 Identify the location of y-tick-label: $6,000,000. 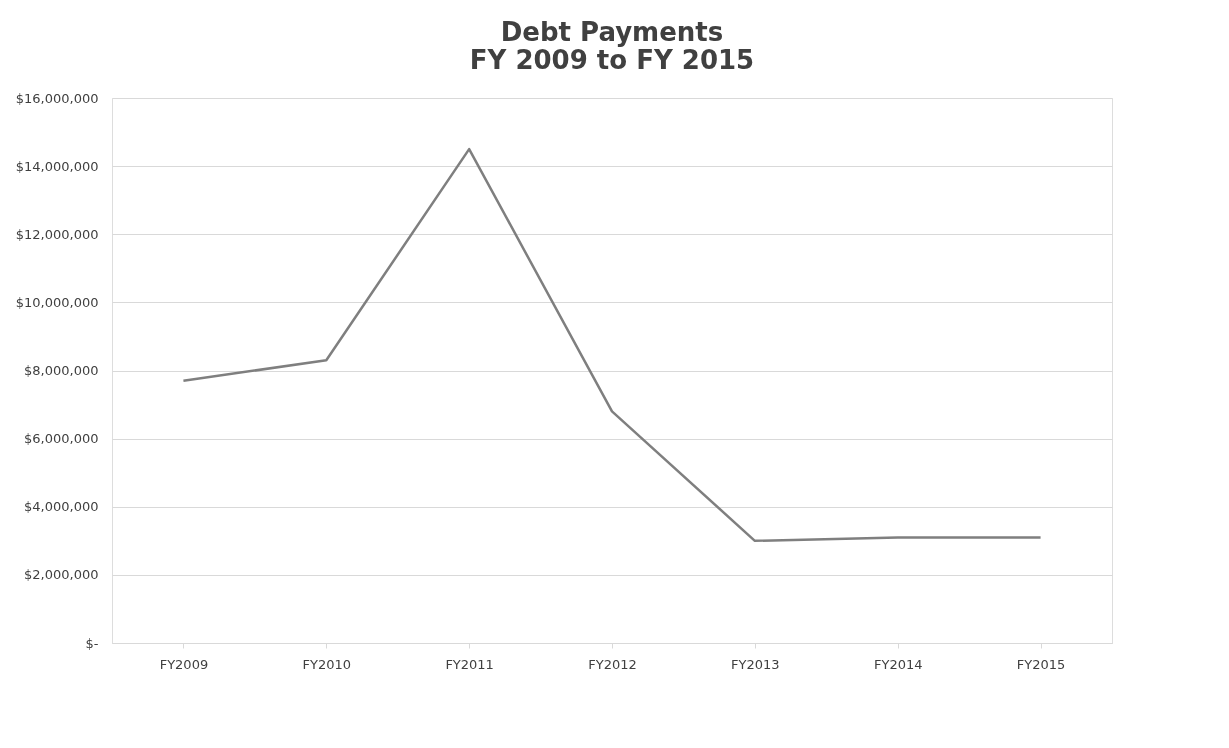
(61, 439).